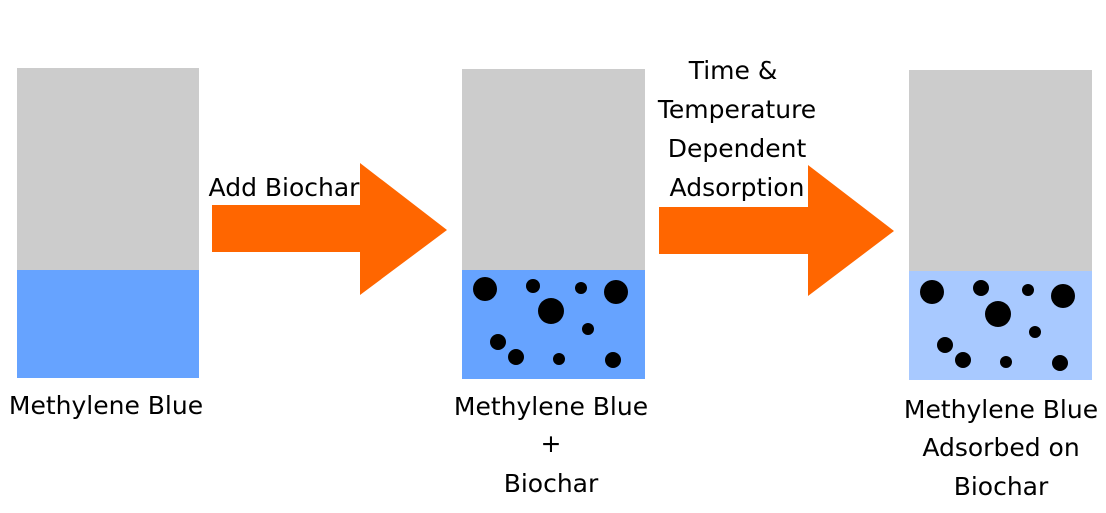 This screenshot has width=1106, height=513. I want to click on arrow-adsorption: Time & Temperature Dependent Adsorption, so click(775, 176).